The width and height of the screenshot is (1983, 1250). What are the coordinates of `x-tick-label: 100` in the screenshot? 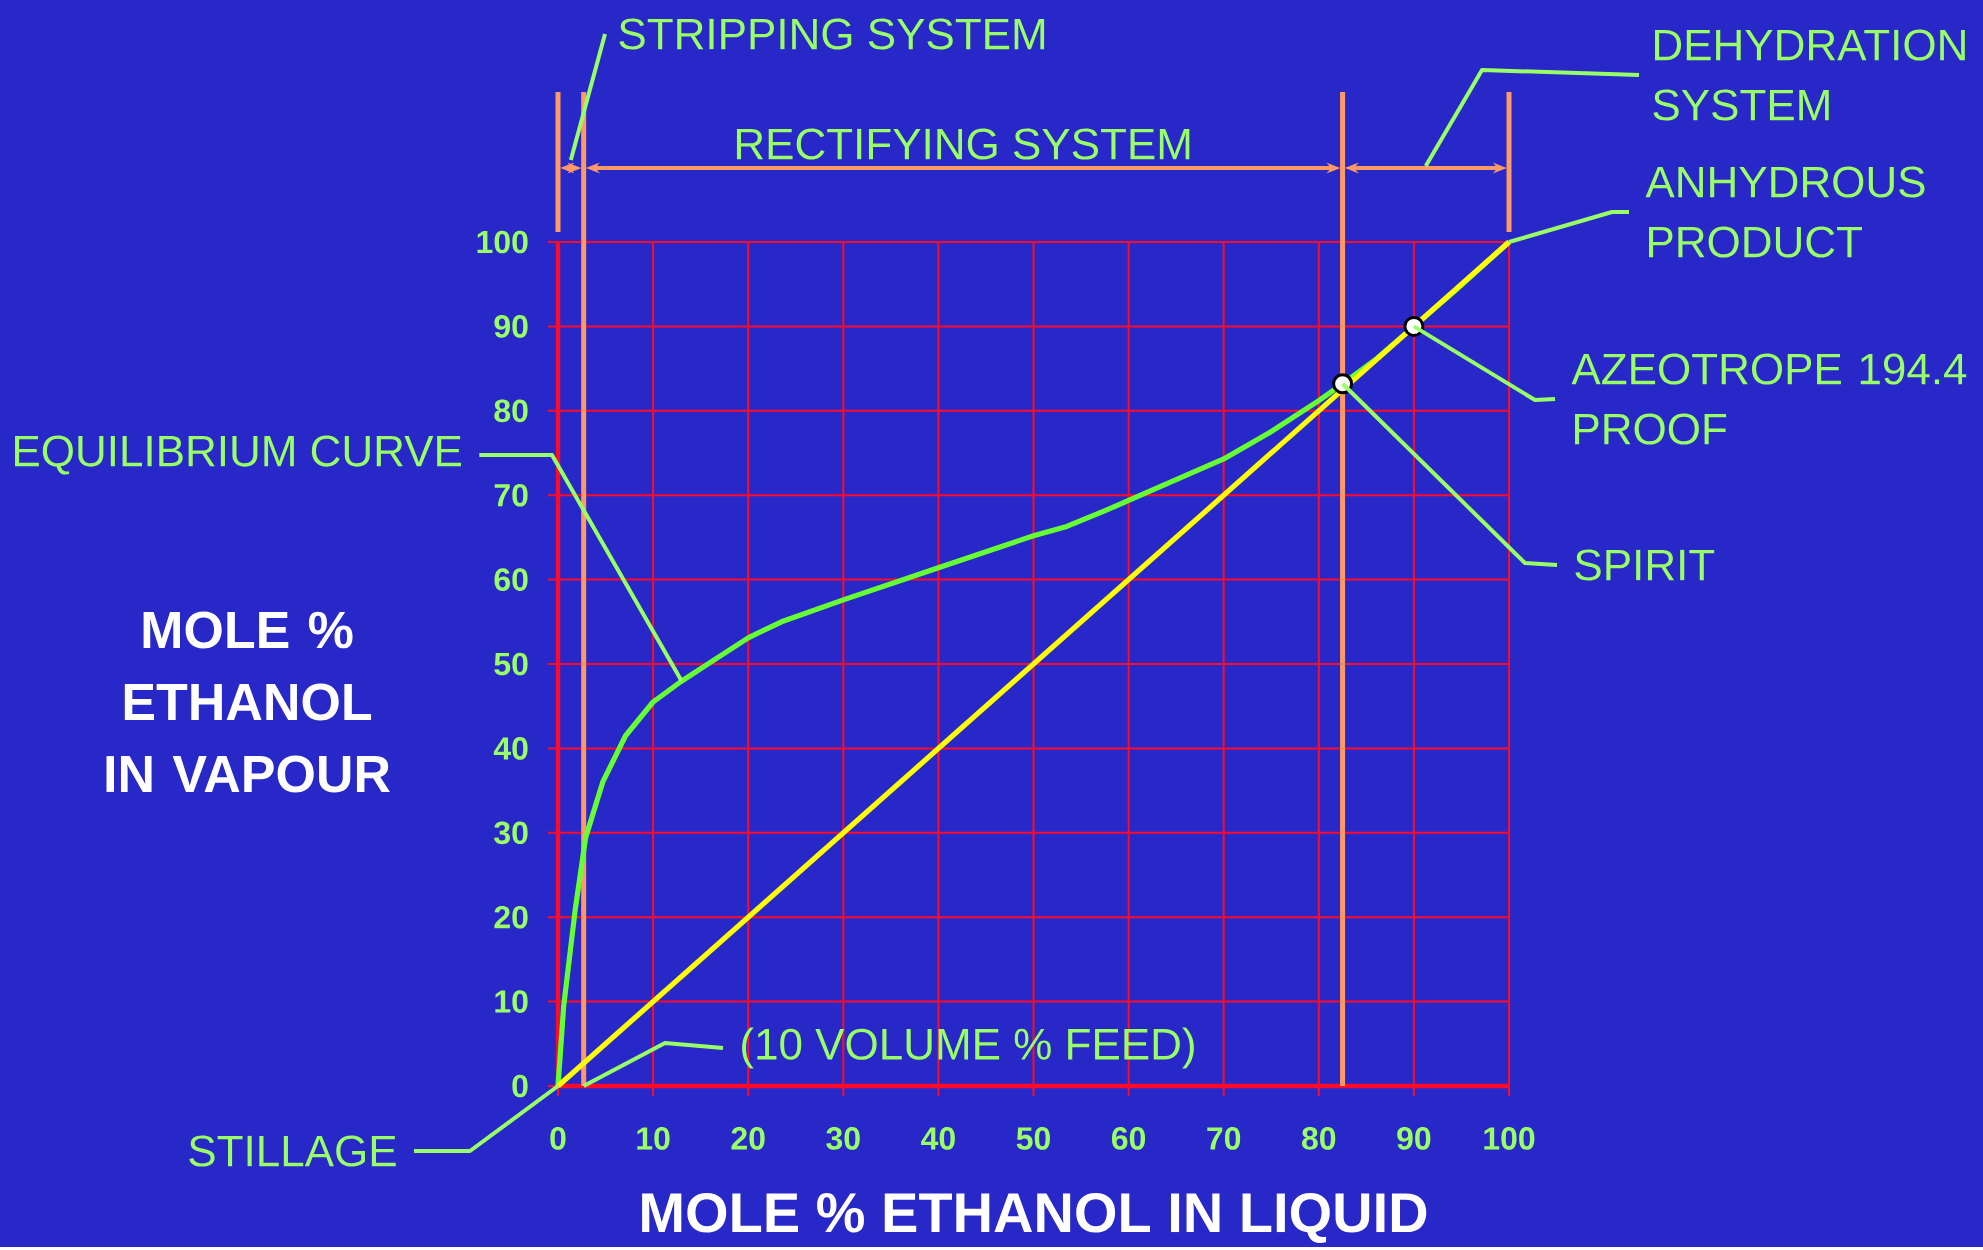 It's located at (1509, 1138).